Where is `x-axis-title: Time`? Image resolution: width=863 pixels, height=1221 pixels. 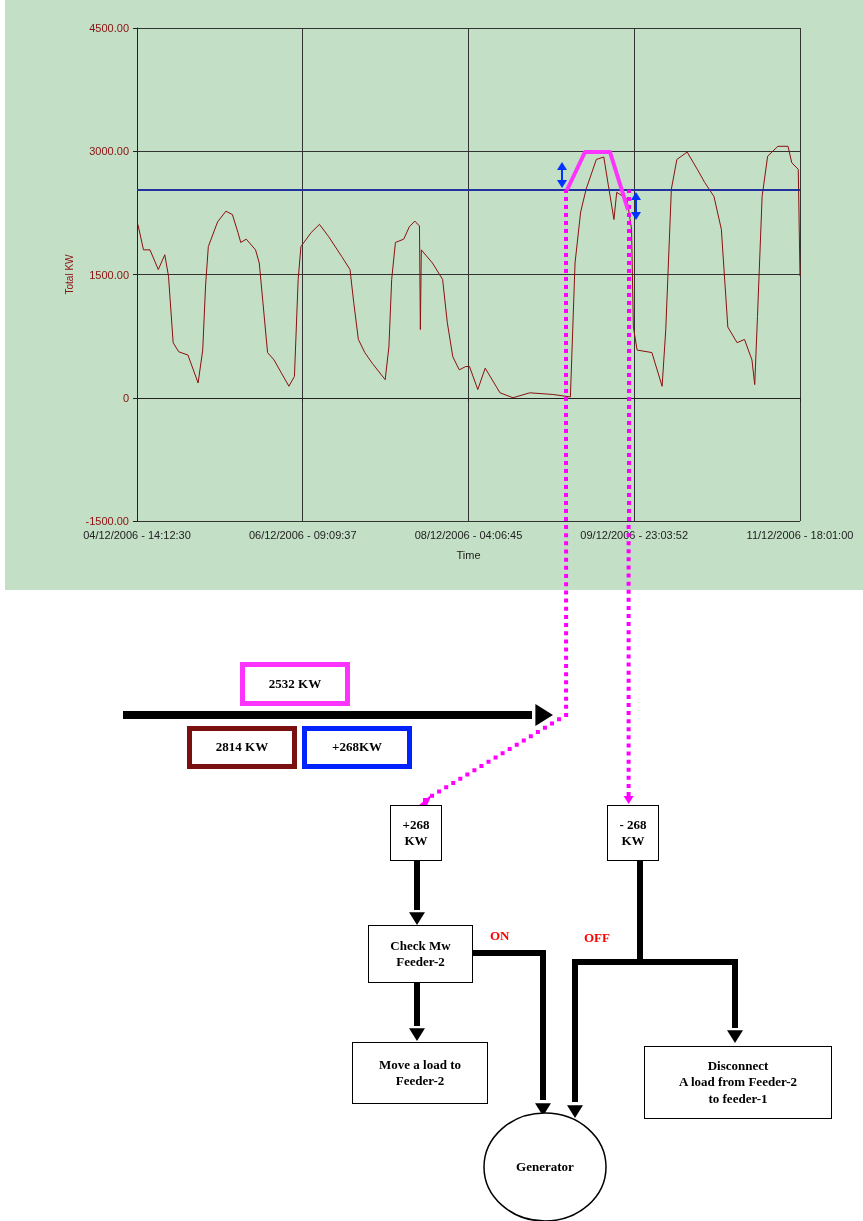 x-axis-title: Time is located at coordinates (468, 554).